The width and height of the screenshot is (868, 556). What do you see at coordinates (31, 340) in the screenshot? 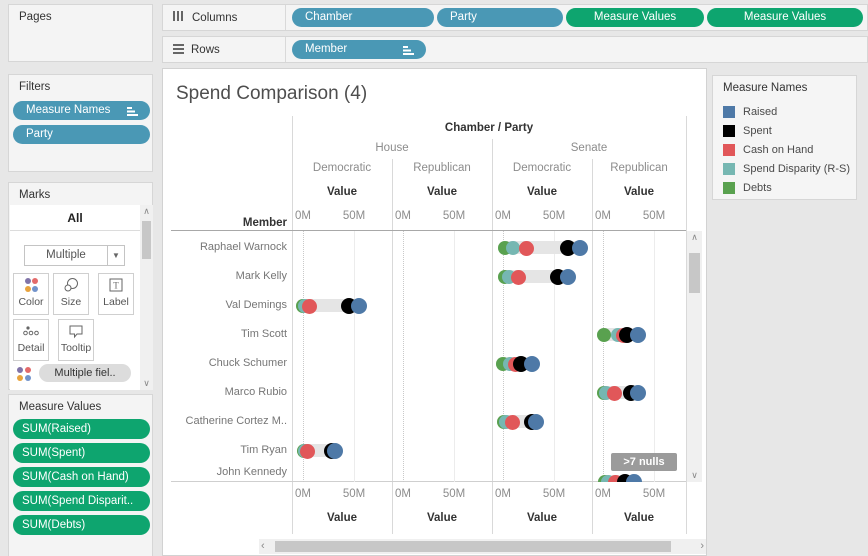
I see `detail-button: Detail` at bounding box center [31, 340].